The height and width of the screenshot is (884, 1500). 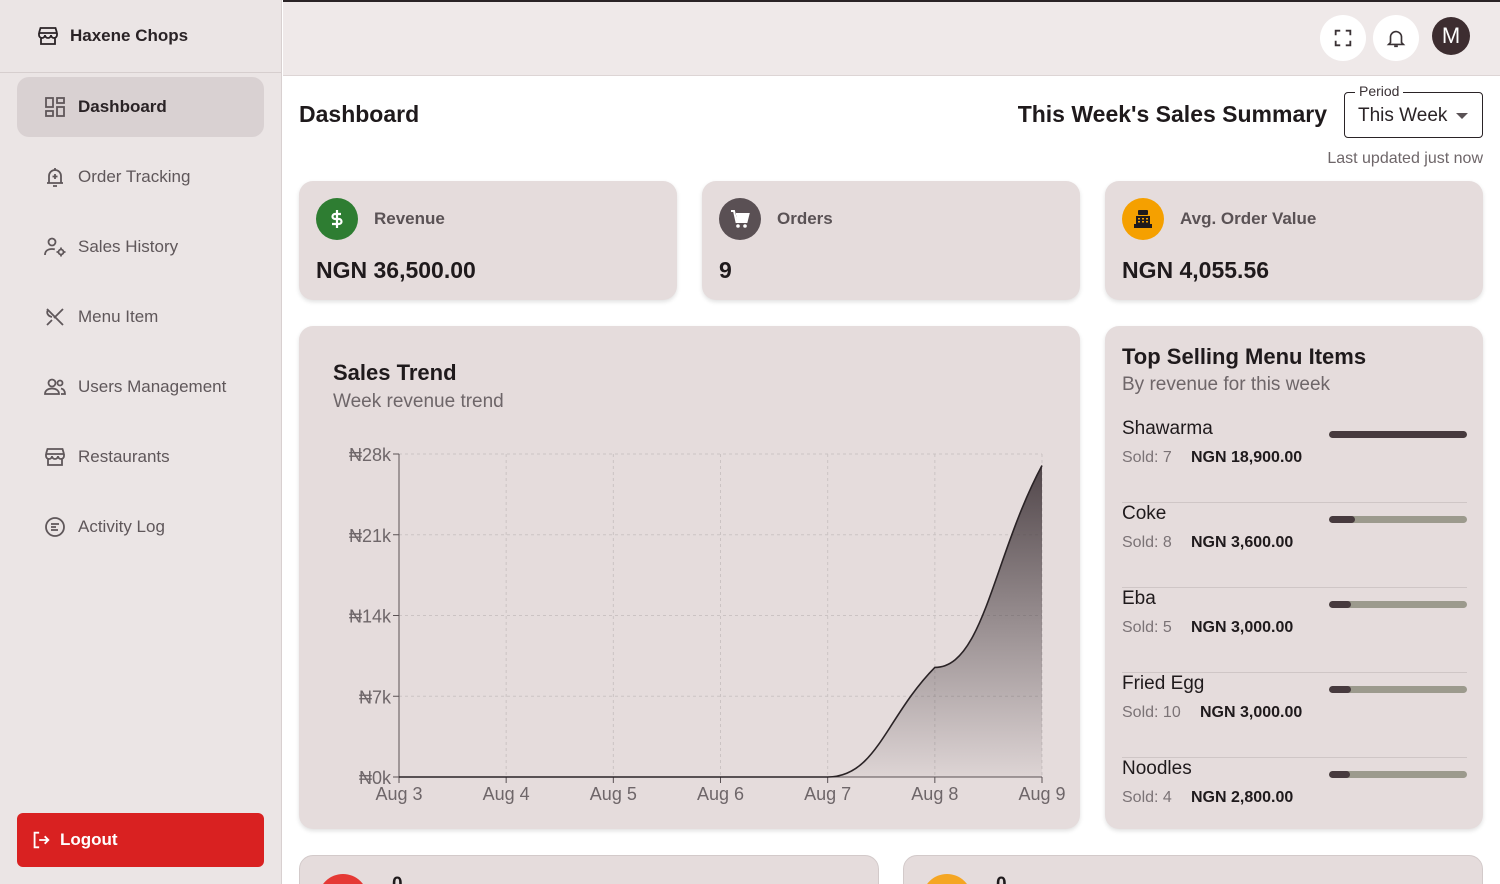 I want to click on x-tick-label: Aug 3, so click(x=398, y=794).